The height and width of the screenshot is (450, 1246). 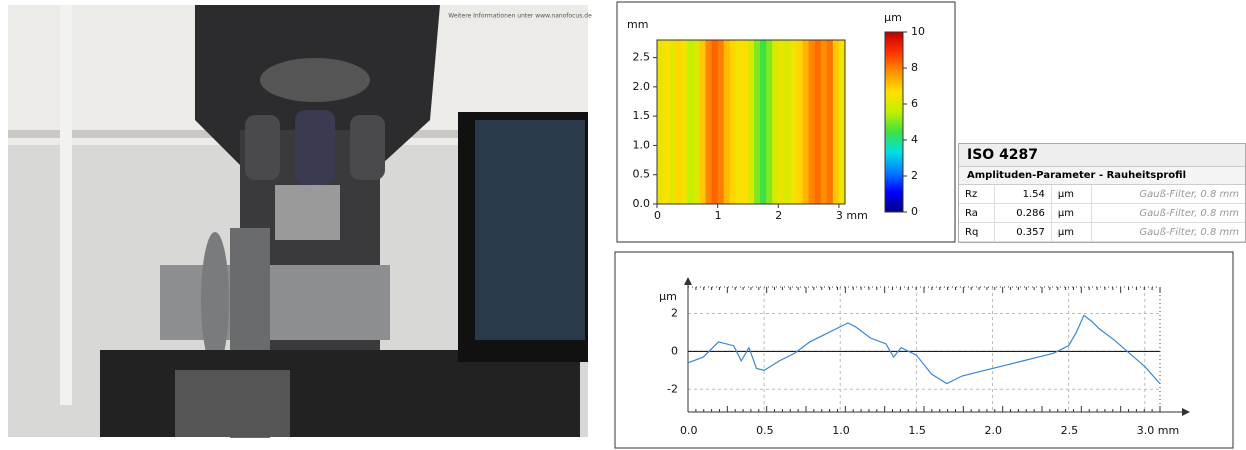 I want to click on y-tick-label: 0.0, so click(x=642, y=203).